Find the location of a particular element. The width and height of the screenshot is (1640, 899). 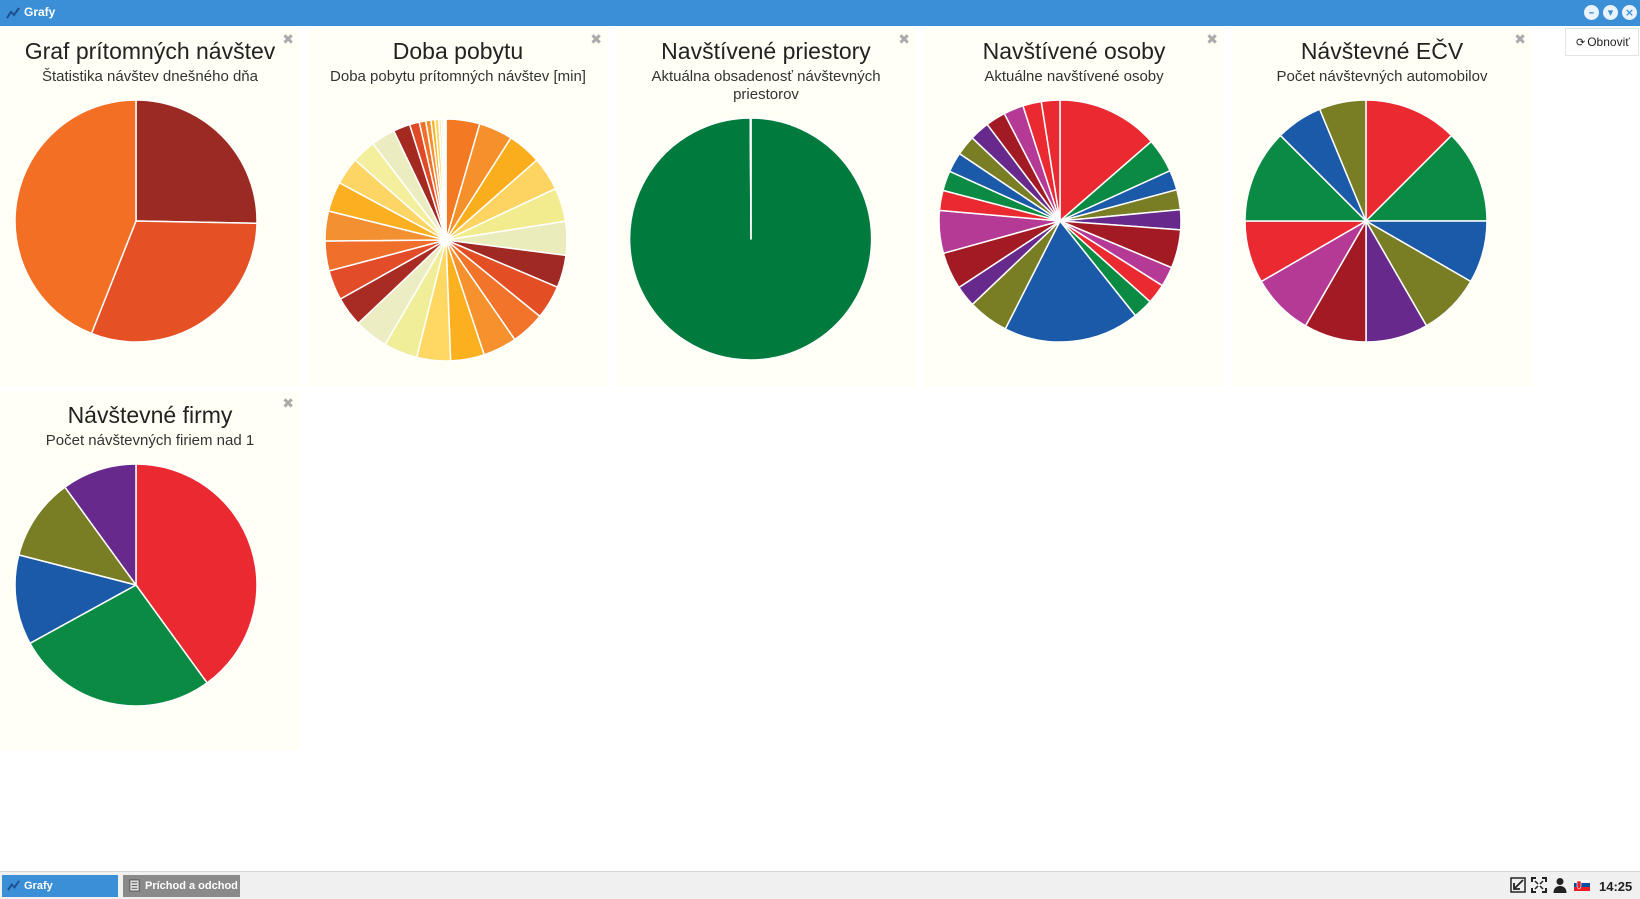

refresh-button: ⟳ Obnoviť is located at coordinates (1602, 42).